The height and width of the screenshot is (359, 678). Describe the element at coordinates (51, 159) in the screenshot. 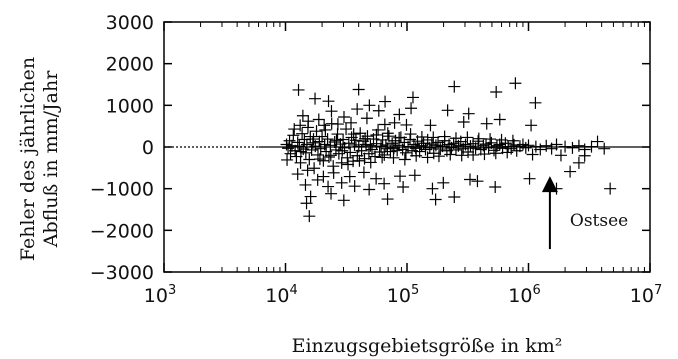

I see `y-axis-label-line-2: Abfluß in mm/Jahr` at that location.